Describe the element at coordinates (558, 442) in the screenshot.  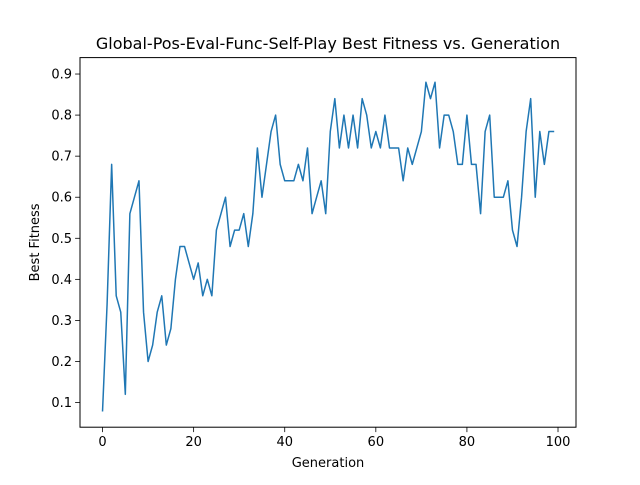
I see `x-tick-label: 100` at that location.